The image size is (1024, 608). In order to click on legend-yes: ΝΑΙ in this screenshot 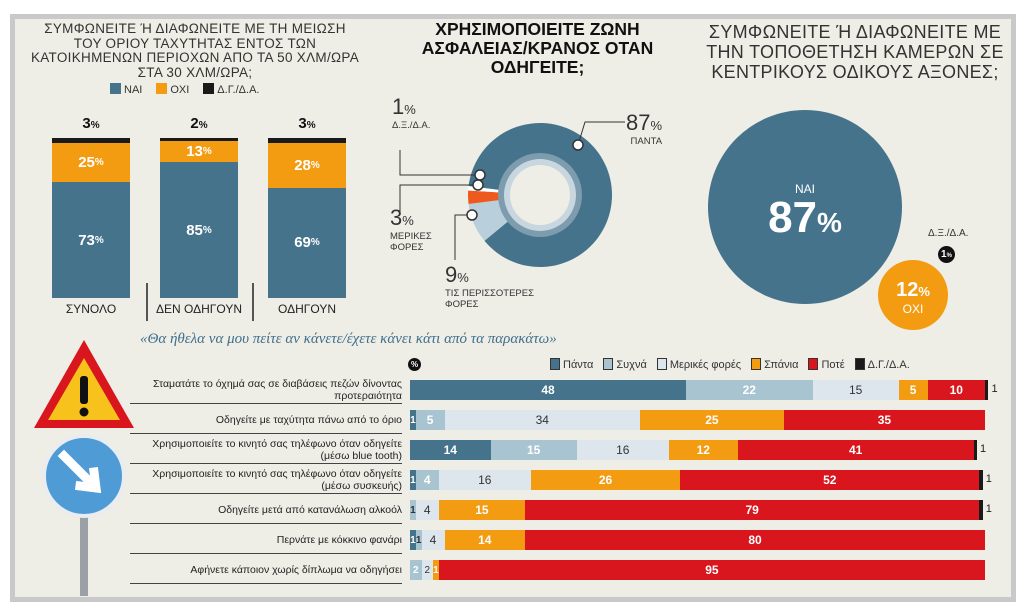, I will do `click(126, 89)`.